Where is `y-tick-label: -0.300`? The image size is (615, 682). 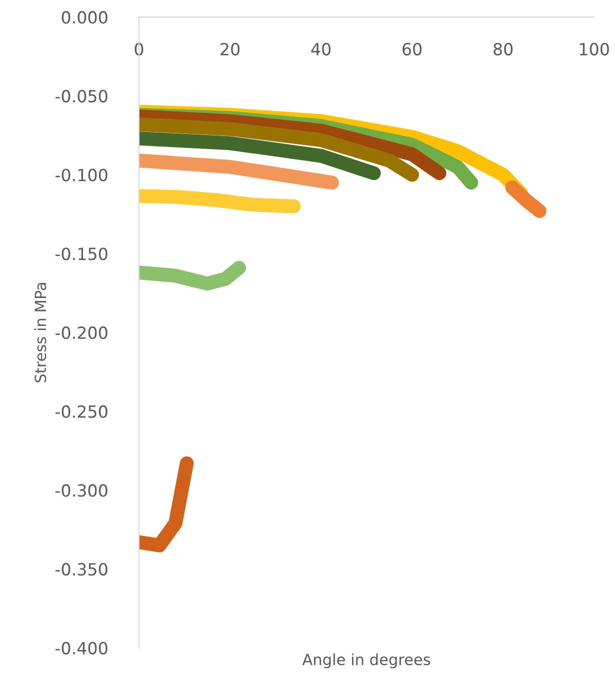
y-tick-label: -0.300 is located at coordinates (82, 490).